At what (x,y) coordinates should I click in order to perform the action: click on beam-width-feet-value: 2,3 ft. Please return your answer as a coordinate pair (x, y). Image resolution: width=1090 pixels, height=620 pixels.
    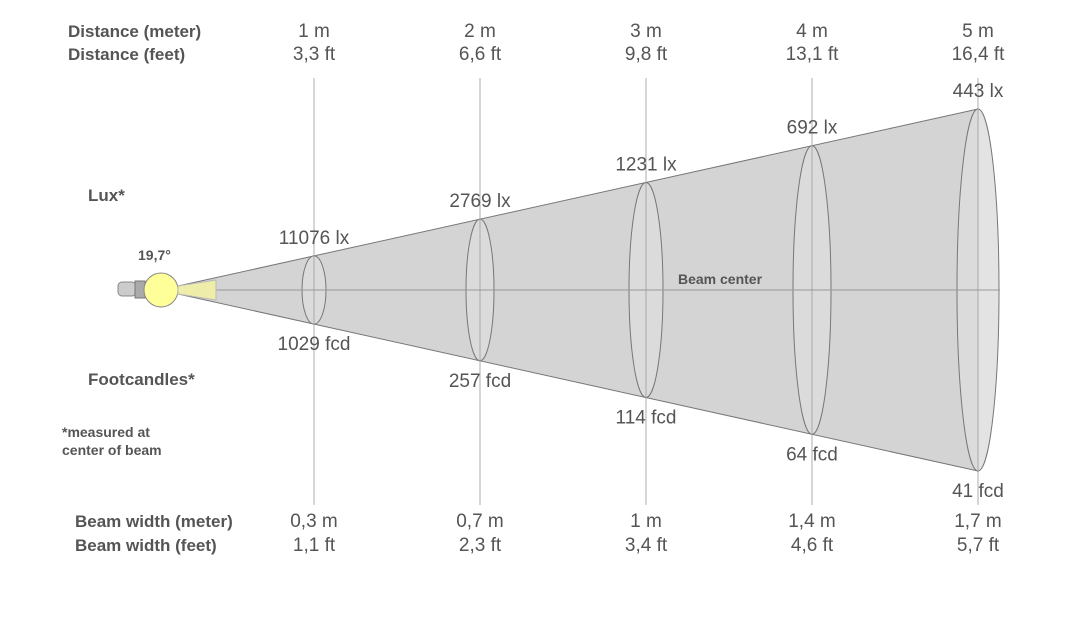
    Looking at the image, I should click on (480, 545).